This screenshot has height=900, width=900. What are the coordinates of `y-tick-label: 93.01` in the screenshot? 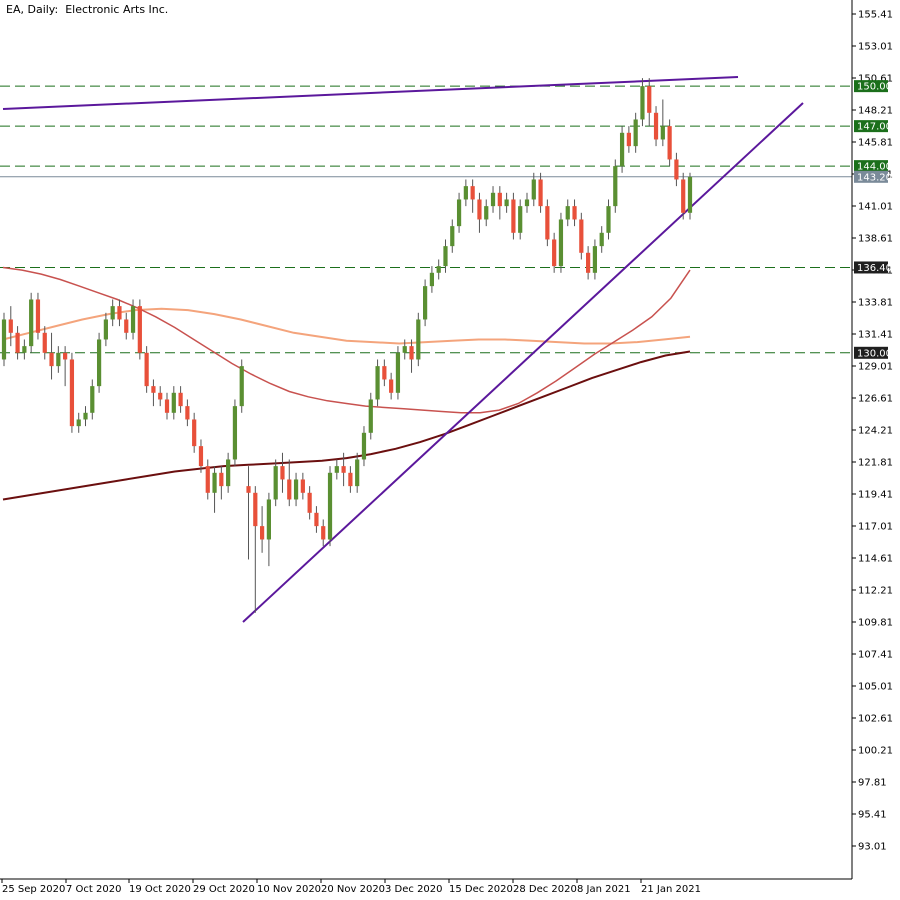 It's located at (872, 847).